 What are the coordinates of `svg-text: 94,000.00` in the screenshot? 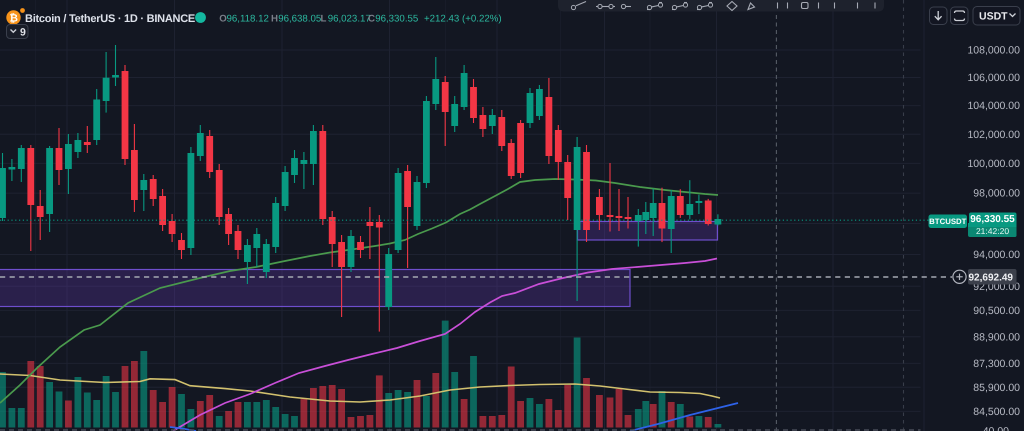 It's located at (996, 255).